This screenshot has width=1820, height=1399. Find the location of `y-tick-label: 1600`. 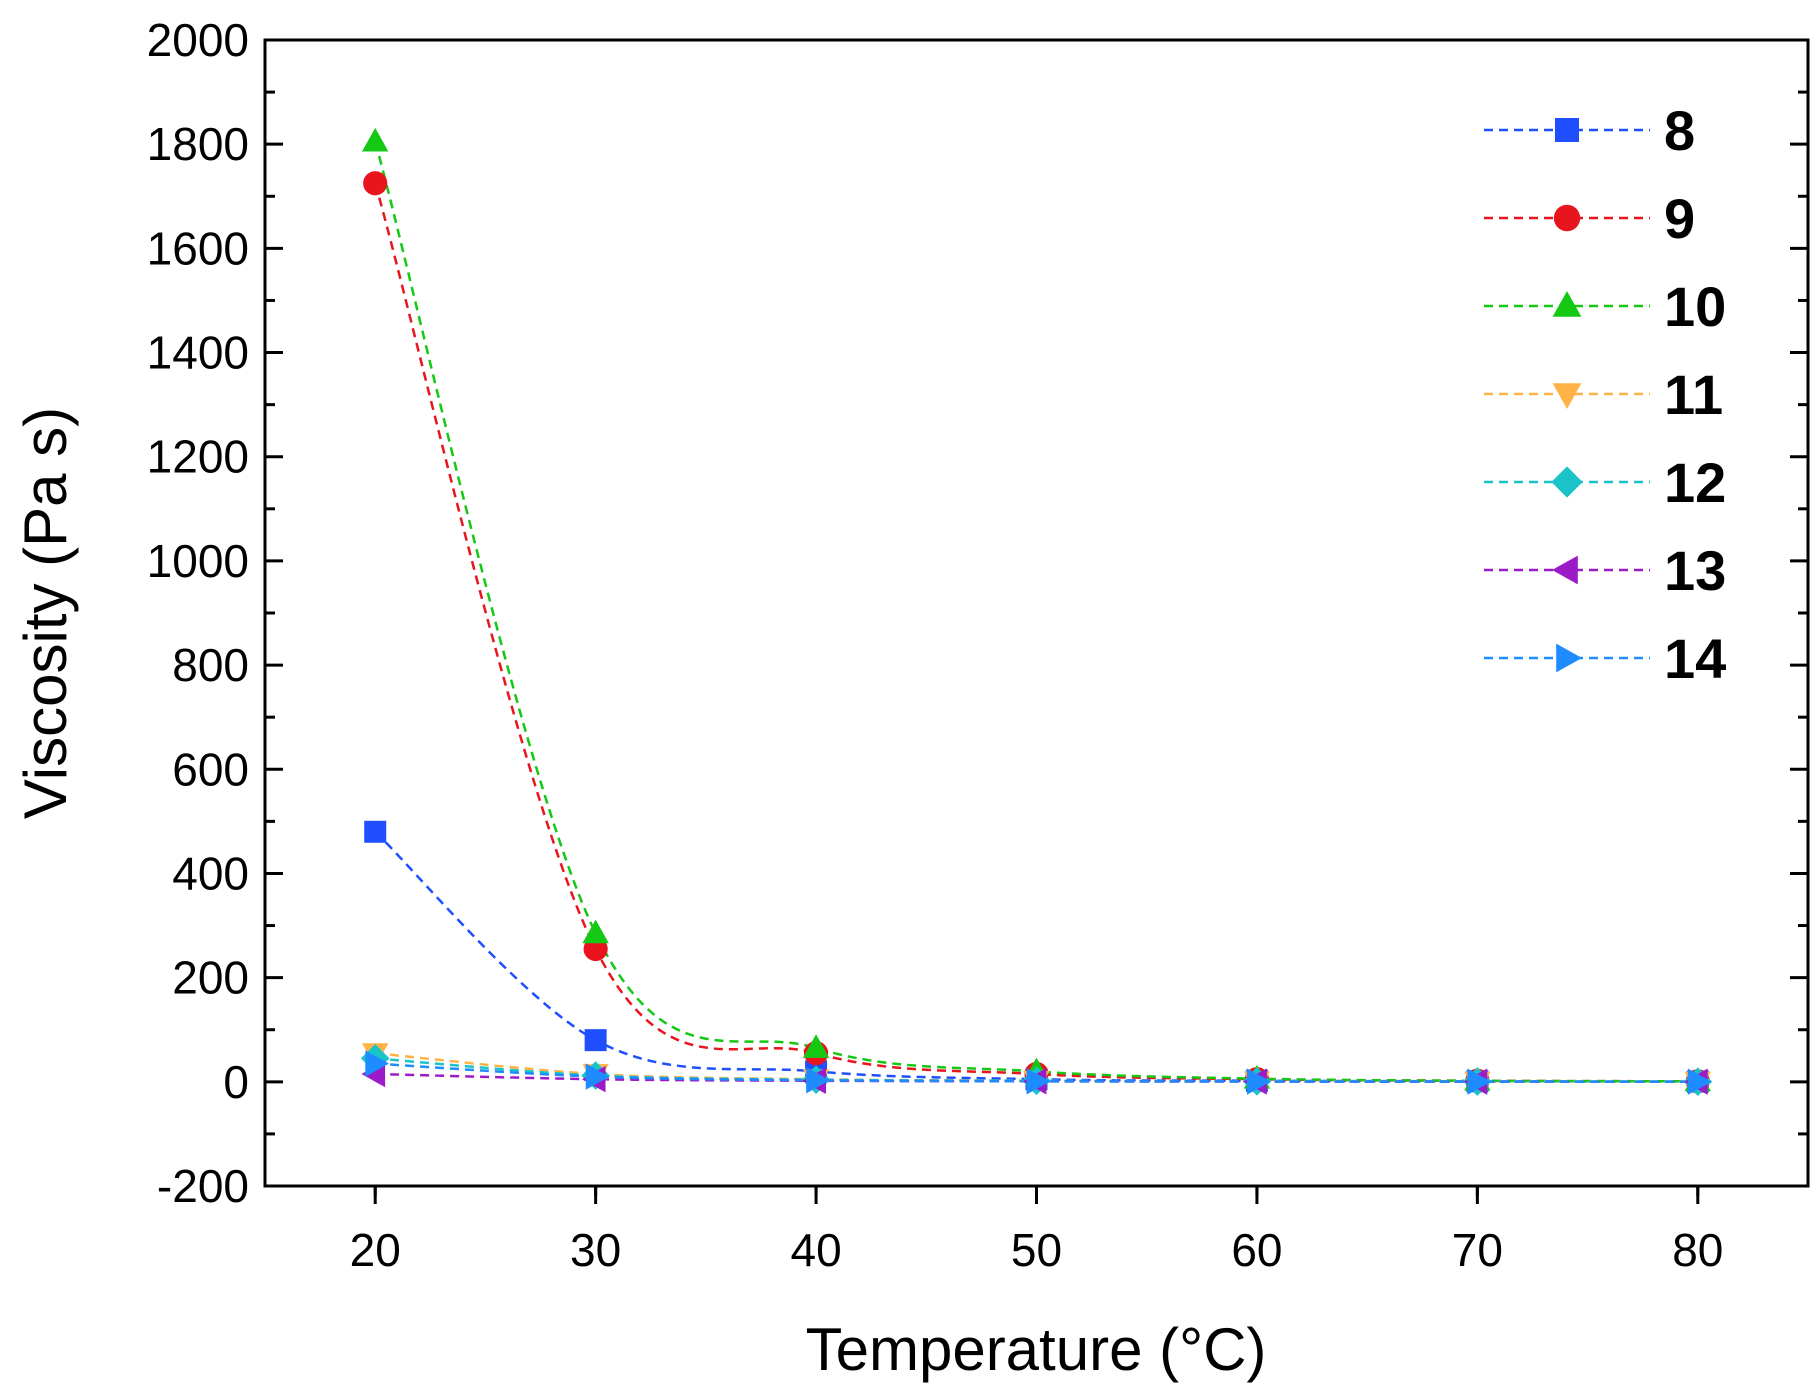

y-tick-label: 1600 is located at coordinates (198, 248).